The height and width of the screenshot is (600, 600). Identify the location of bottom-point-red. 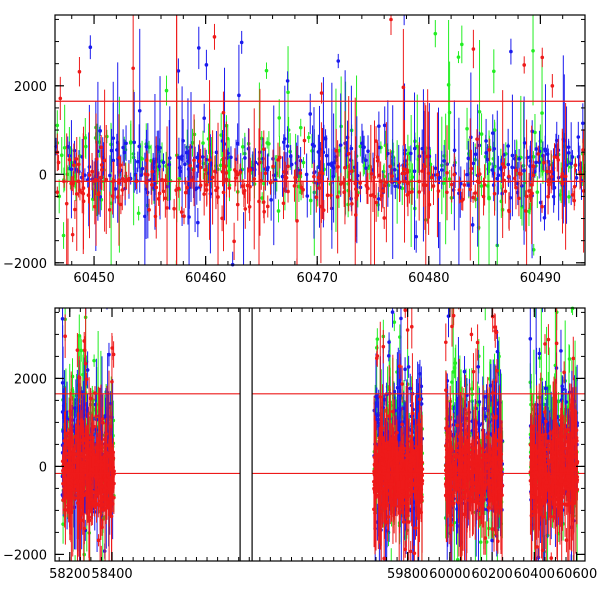
(98, 540).